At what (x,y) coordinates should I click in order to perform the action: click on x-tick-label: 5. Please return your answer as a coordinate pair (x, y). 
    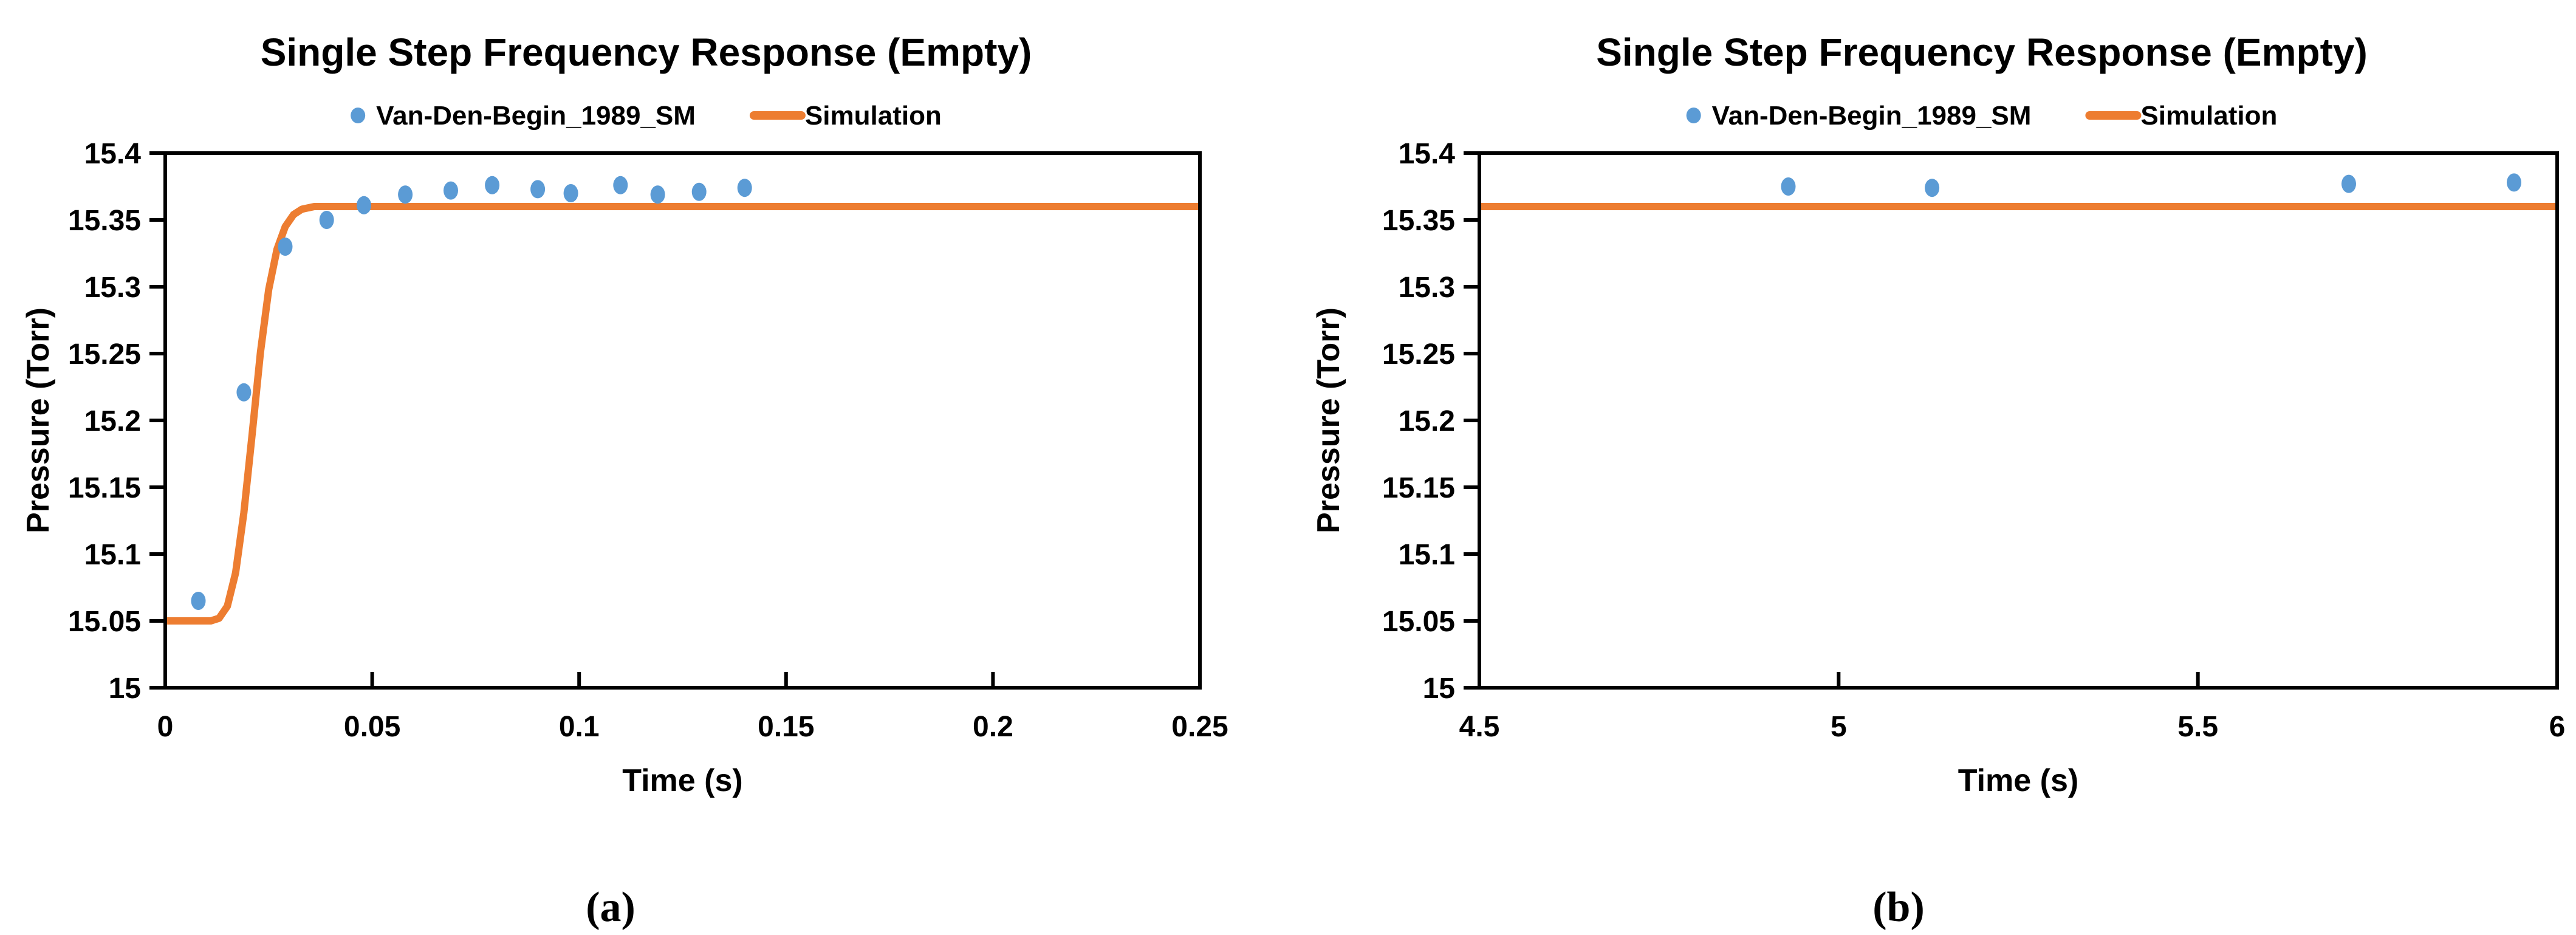
    Looking at the image, I should click on (1839, 727).